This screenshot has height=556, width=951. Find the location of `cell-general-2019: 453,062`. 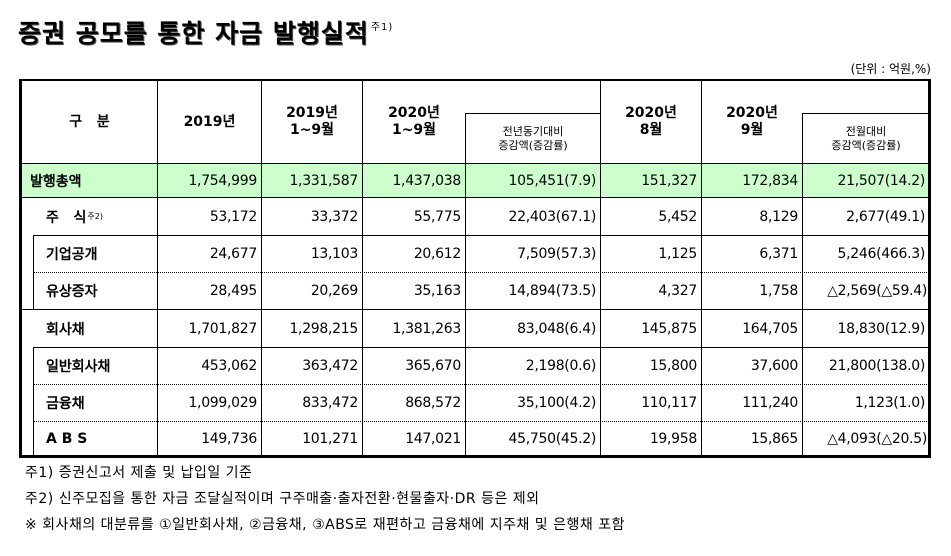

cell-general-2019: 453,062 is located at coordinates (229, 366).